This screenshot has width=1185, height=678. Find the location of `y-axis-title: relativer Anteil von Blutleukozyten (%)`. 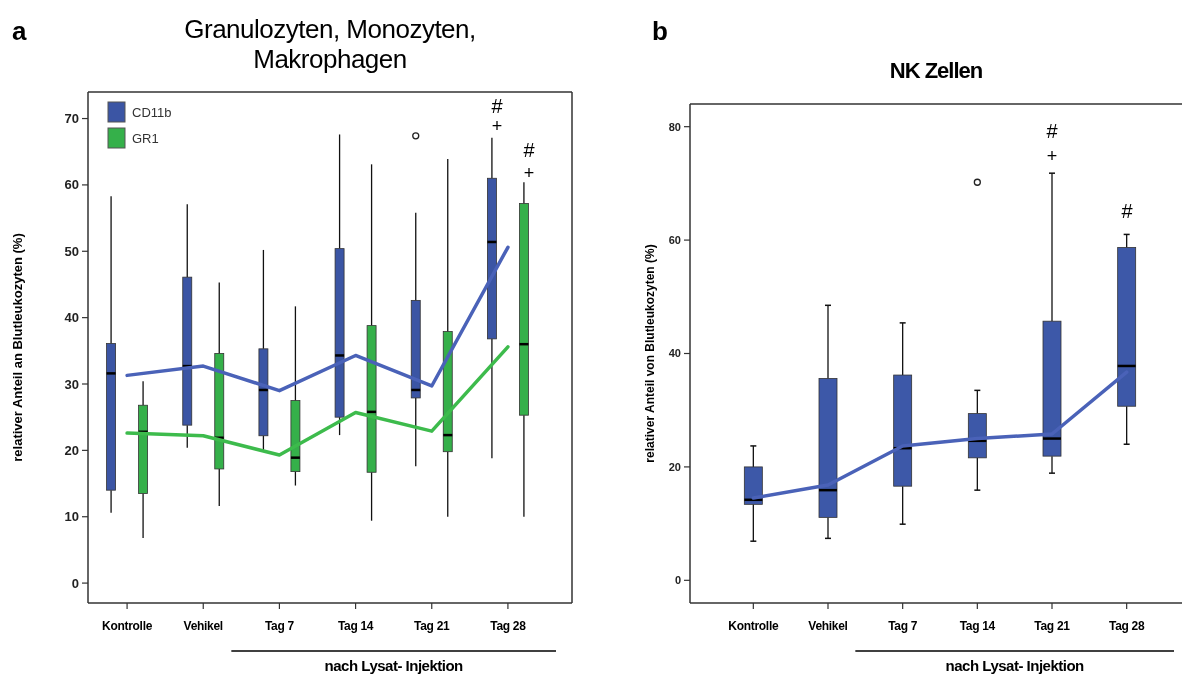

y-axis-title: relativer Anteil von Blutleukozyten (%) is located at coordinates (650, 353).